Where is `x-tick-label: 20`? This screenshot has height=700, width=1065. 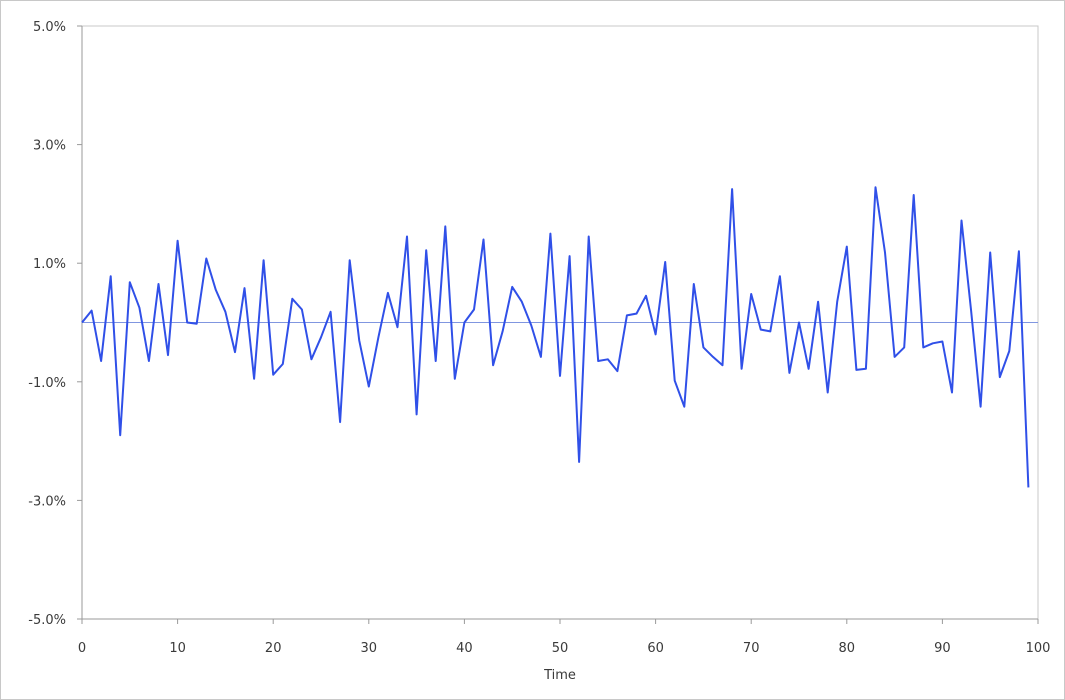 x-tick-label: 20 is located at coordinates (273, 648).